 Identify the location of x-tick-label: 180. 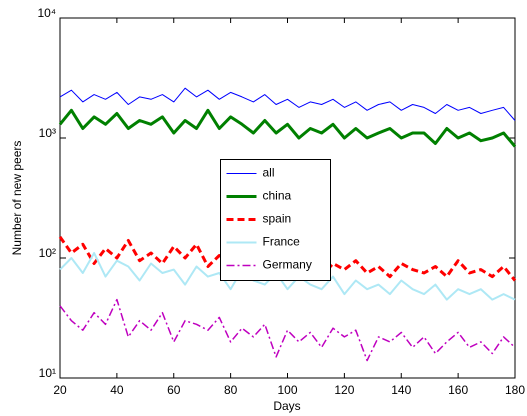
(515, 390).